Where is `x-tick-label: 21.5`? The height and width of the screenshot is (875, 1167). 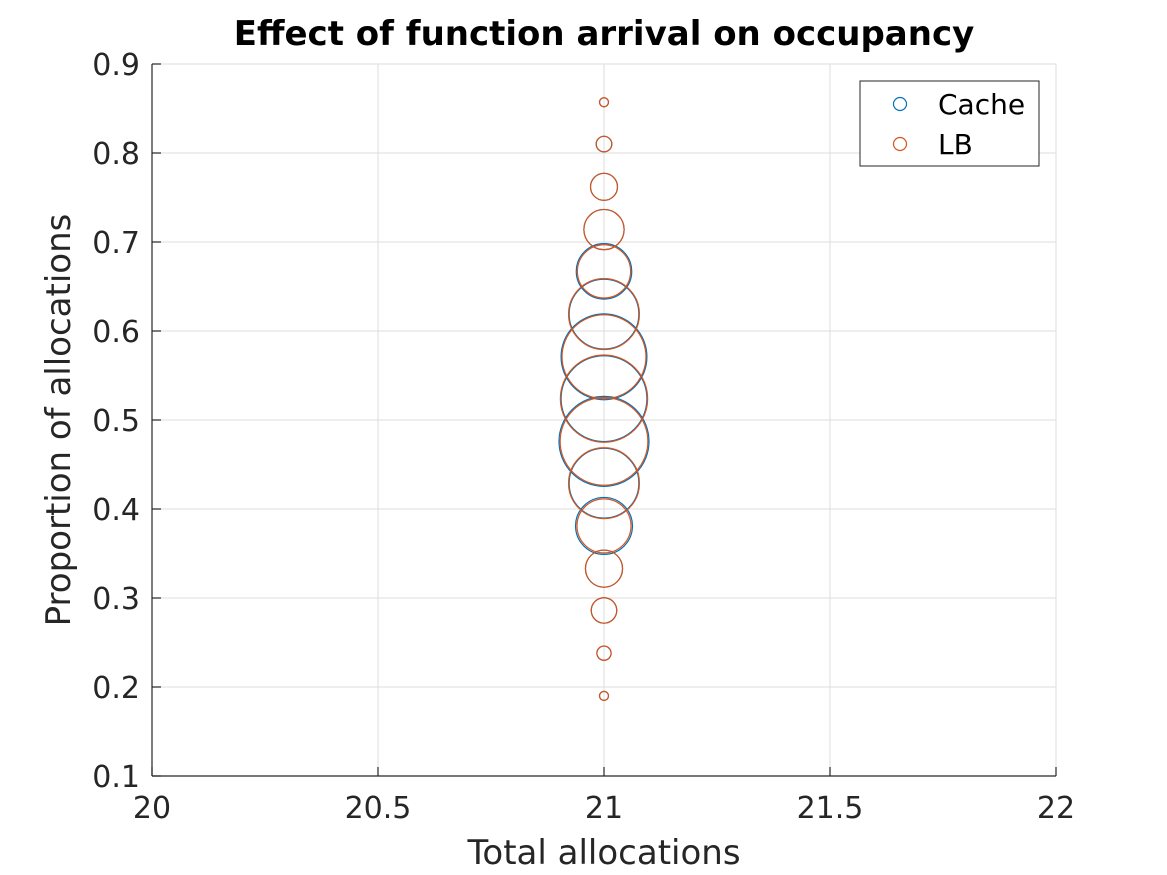
x-tick-label: 21.5 is located at coordinates (830, 808).